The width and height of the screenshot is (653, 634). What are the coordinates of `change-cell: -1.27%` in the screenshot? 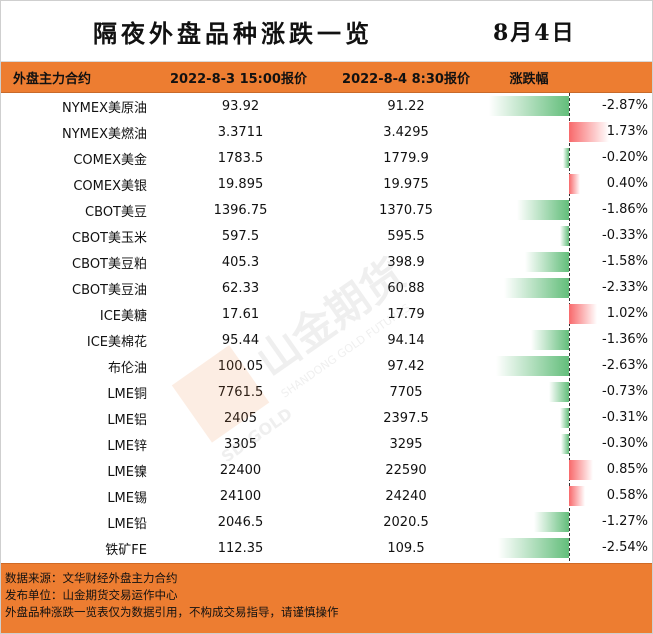 It's located at (569, 522).